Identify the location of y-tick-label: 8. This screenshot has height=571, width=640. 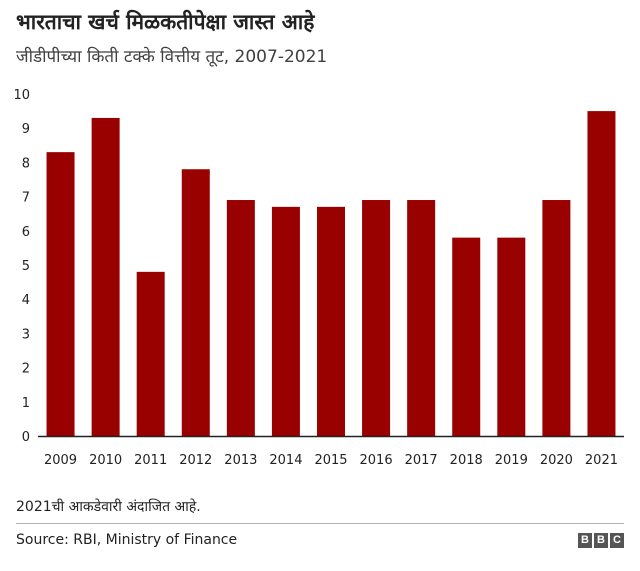
(26, 163).